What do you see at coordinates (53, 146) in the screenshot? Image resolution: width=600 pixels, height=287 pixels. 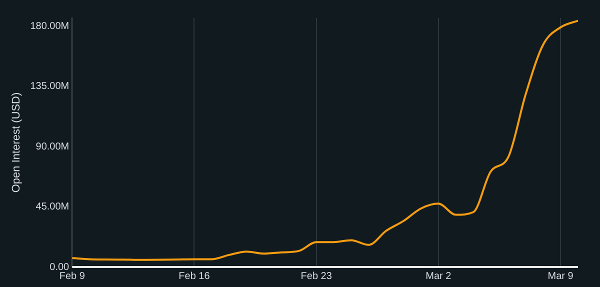 I see `y-tick-label: 90.00M` at bounding box center [53, 146].